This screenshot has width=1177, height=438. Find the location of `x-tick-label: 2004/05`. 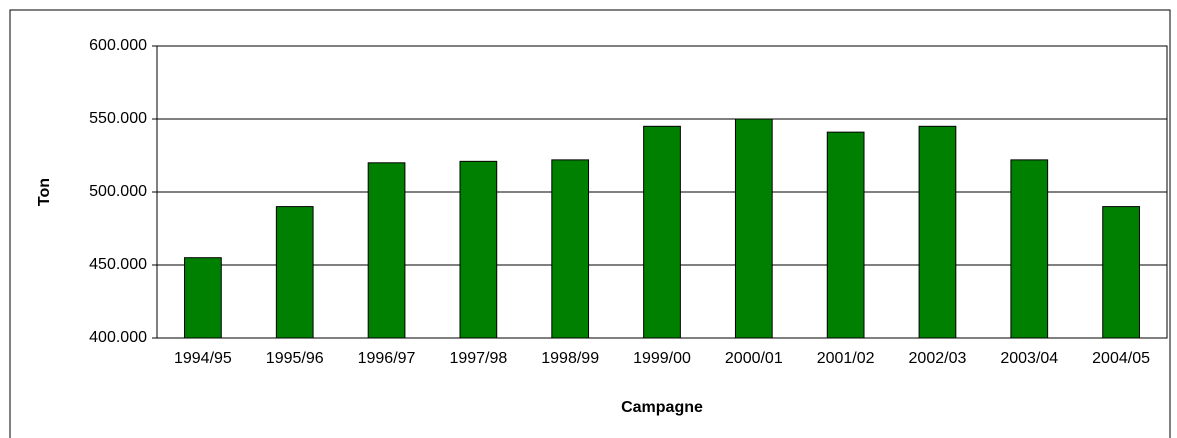

x-tick-label: 2004/05 is located at coordinates (1121, 358).